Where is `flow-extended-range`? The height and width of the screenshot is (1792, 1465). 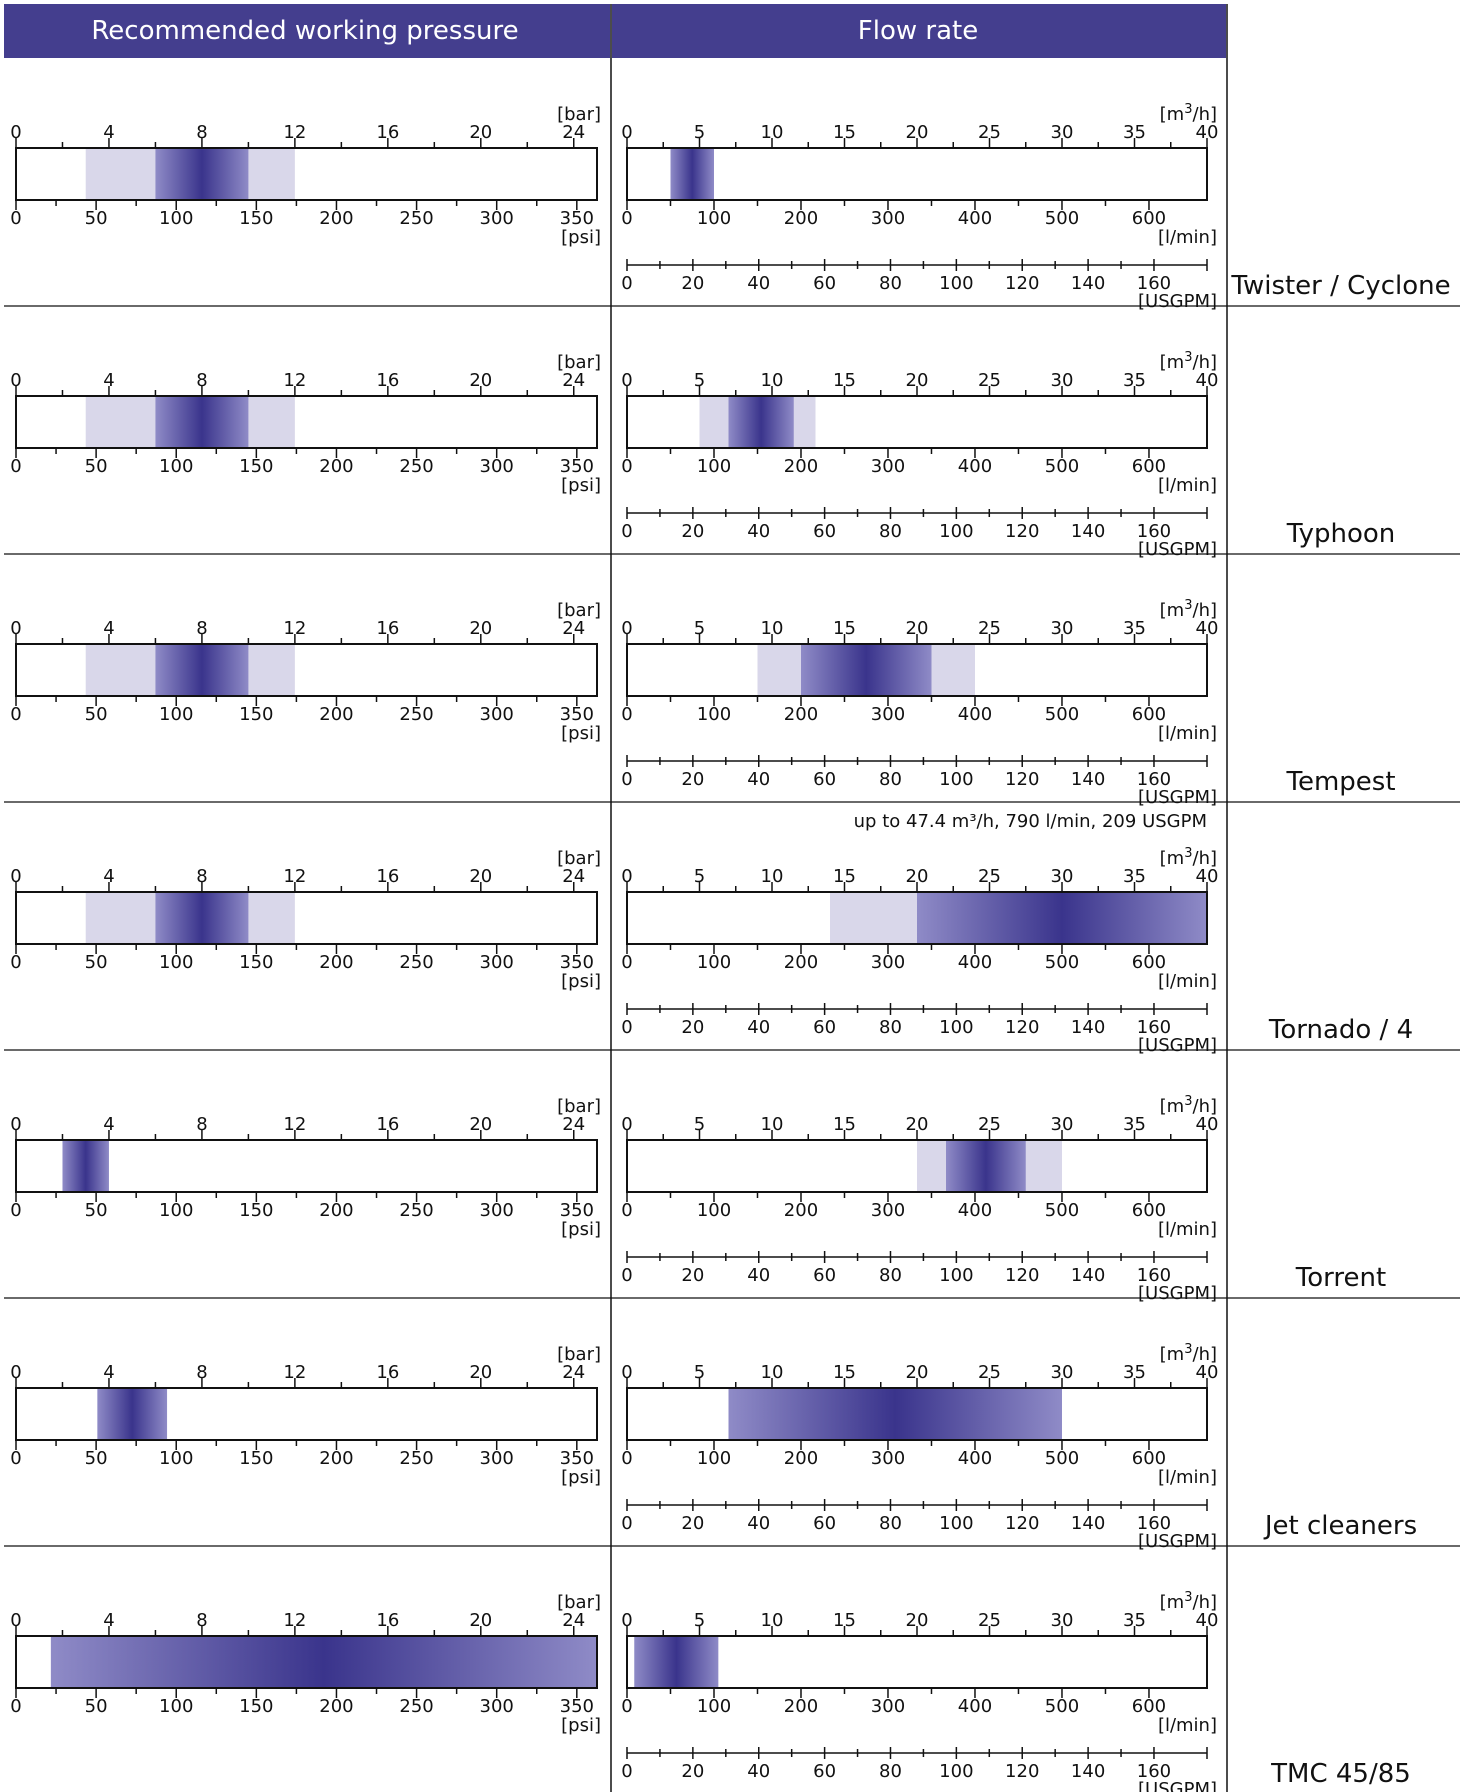 flow-extended-range is located at coordinates (873, 918).